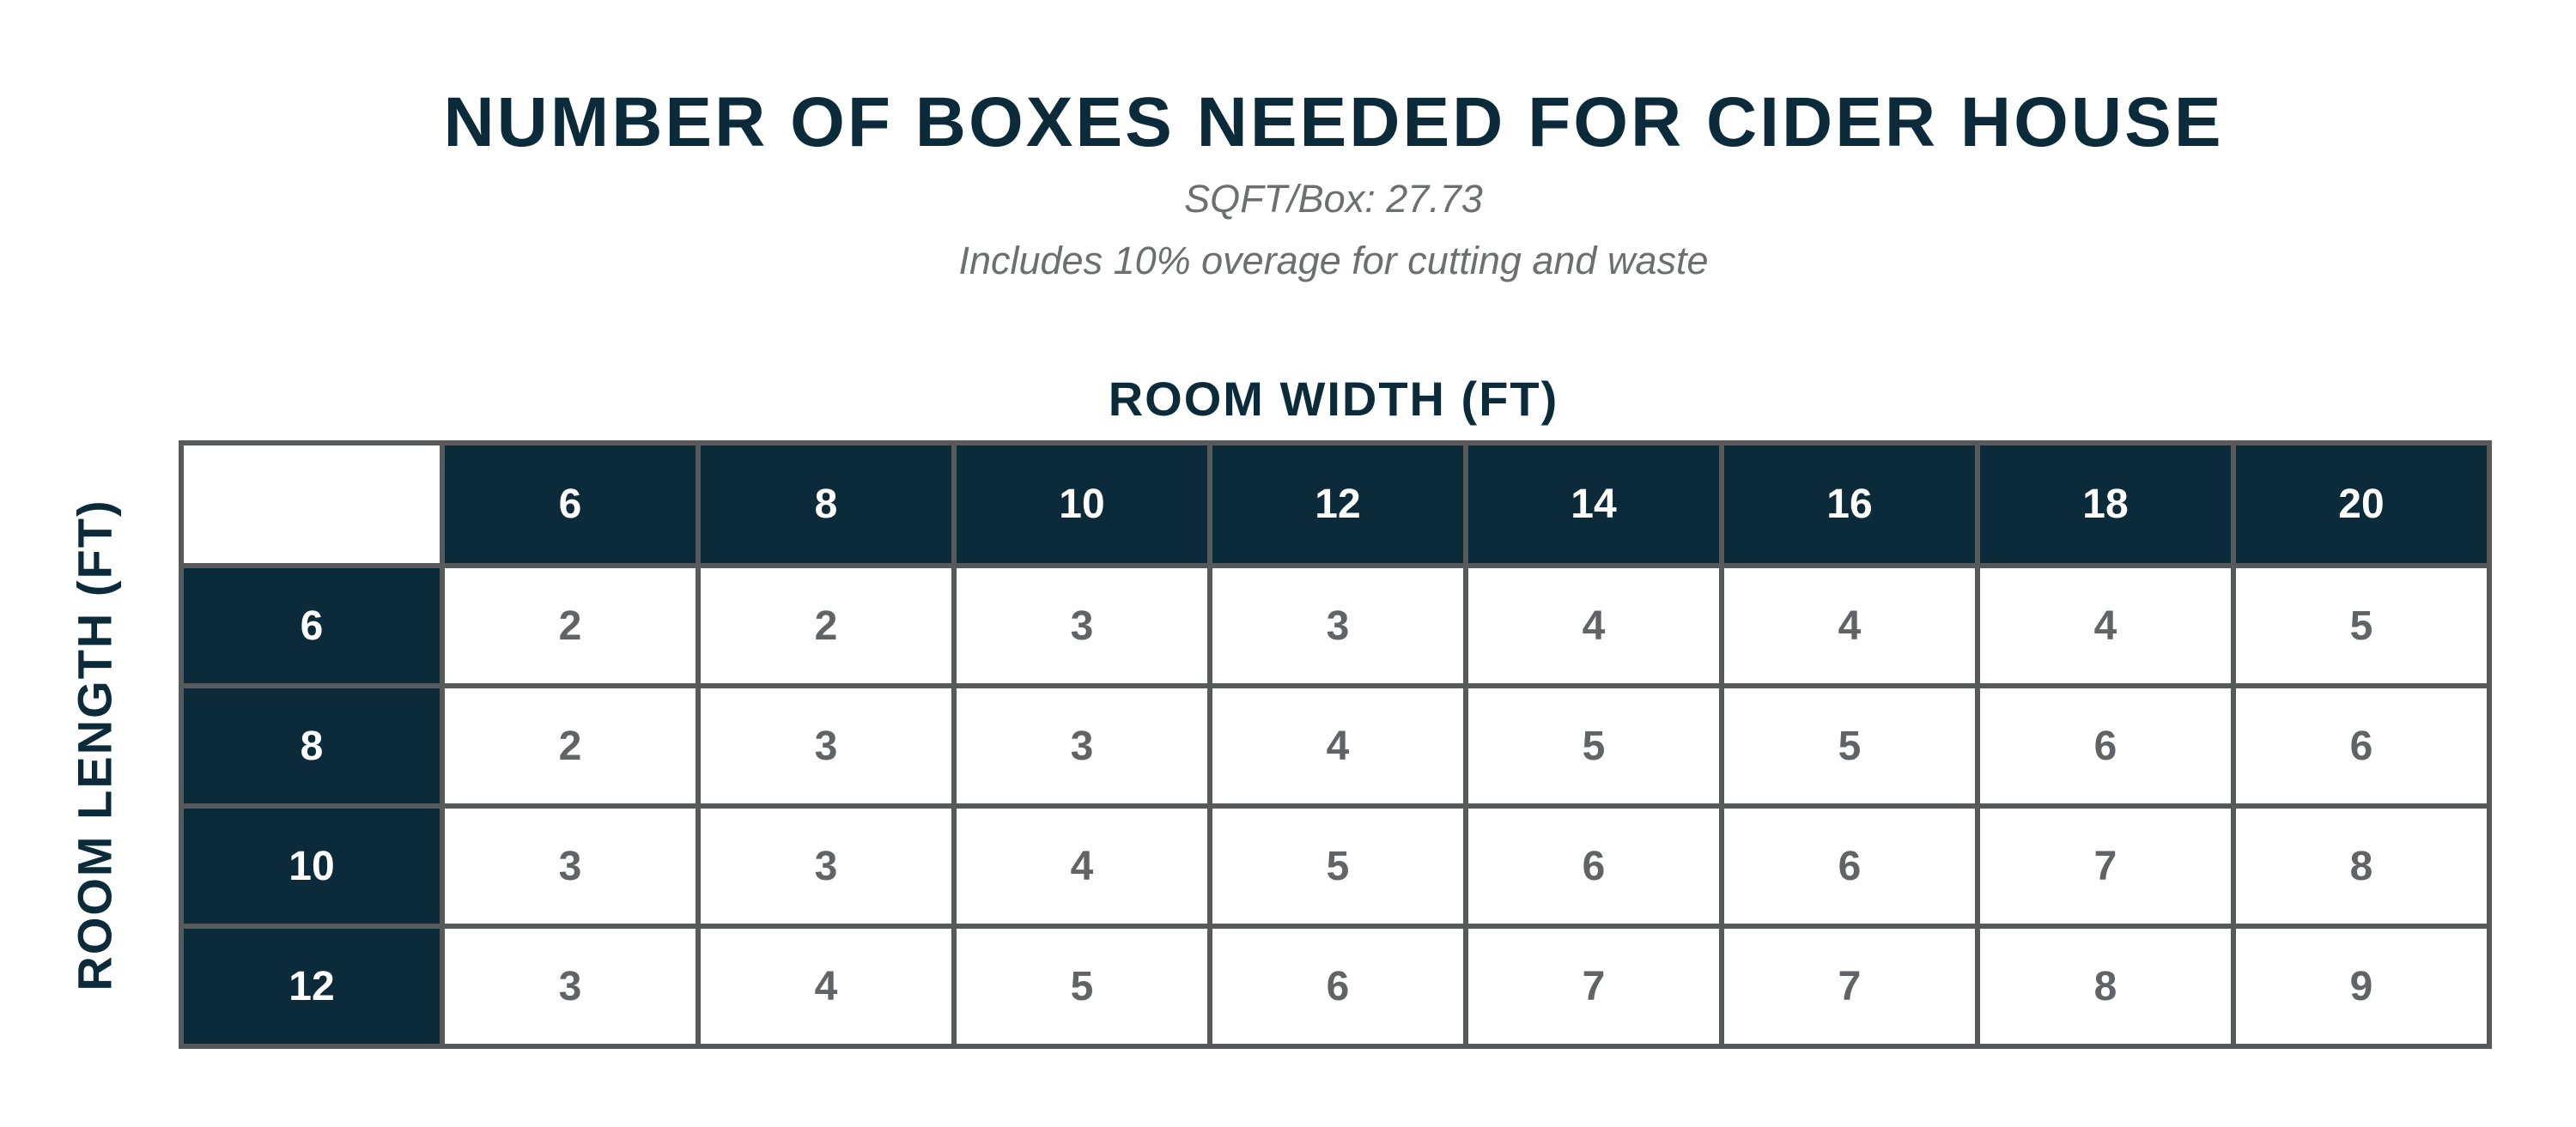 This screenshot has width=2576, height=1127. Describe the element at coordinates (1081, 866) in the screenshot. I see `cell-10x10: 4` at that location.